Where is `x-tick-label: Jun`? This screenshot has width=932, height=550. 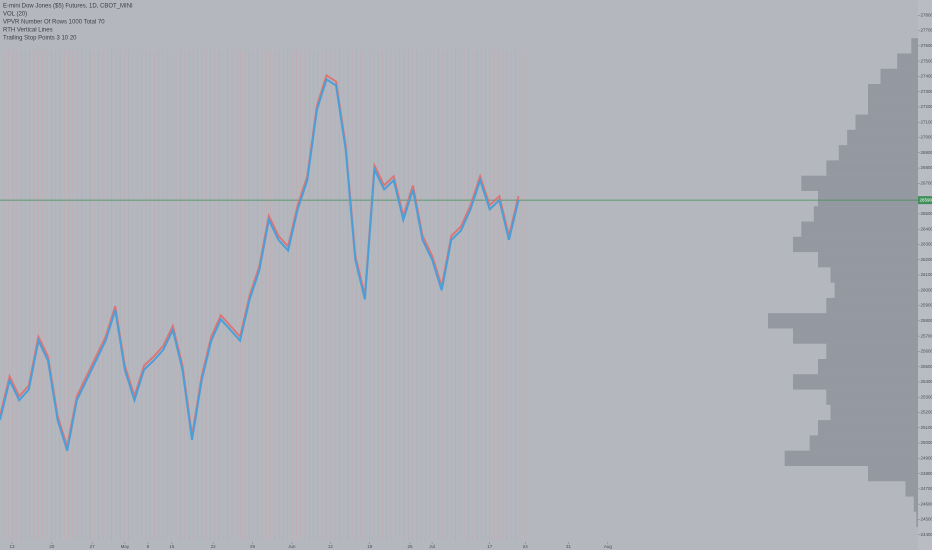
x-tick-label: Jun is located at coordinates (292, 546).